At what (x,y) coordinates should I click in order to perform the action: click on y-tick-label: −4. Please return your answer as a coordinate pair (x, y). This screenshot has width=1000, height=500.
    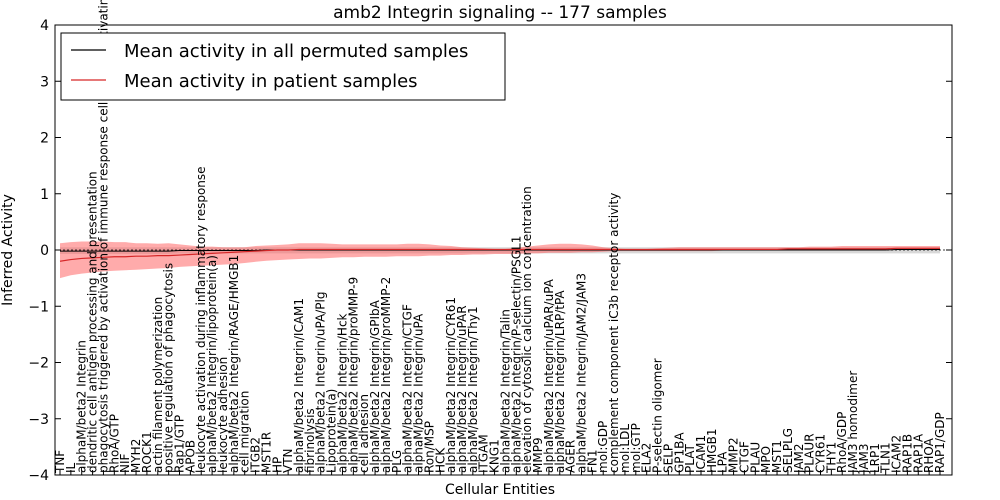
    Looking at the image, I should click on (38, 476).